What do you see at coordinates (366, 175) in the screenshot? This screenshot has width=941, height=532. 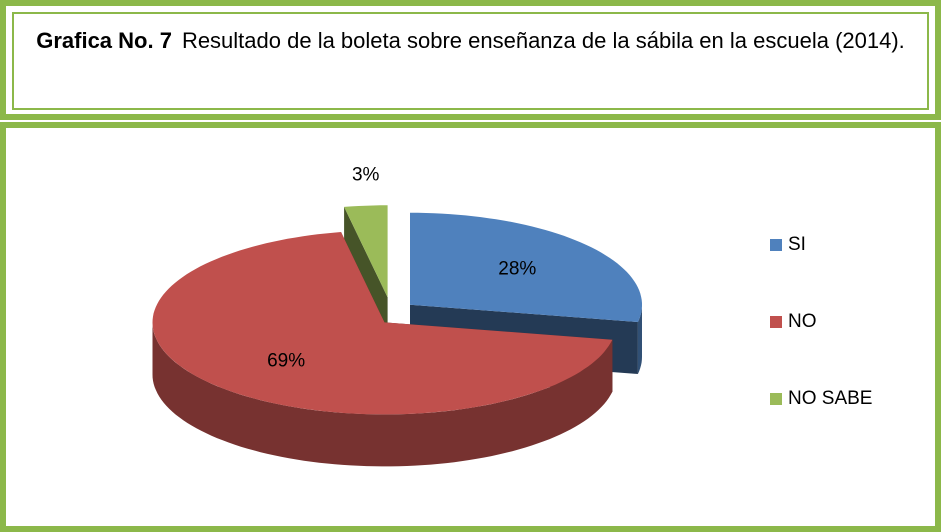 I see `data-label: 3%` at bounding box center [366, 175].